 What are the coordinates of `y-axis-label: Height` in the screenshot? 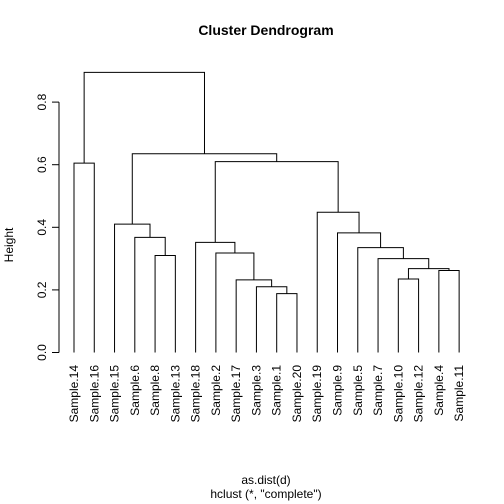 It's located at (9, 244).